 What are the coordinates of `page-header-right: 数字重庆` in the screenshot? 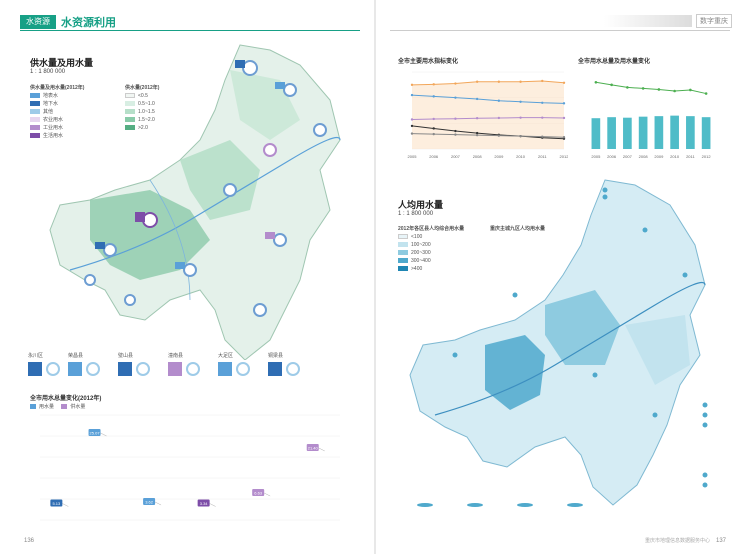 It's located at (668, 21).